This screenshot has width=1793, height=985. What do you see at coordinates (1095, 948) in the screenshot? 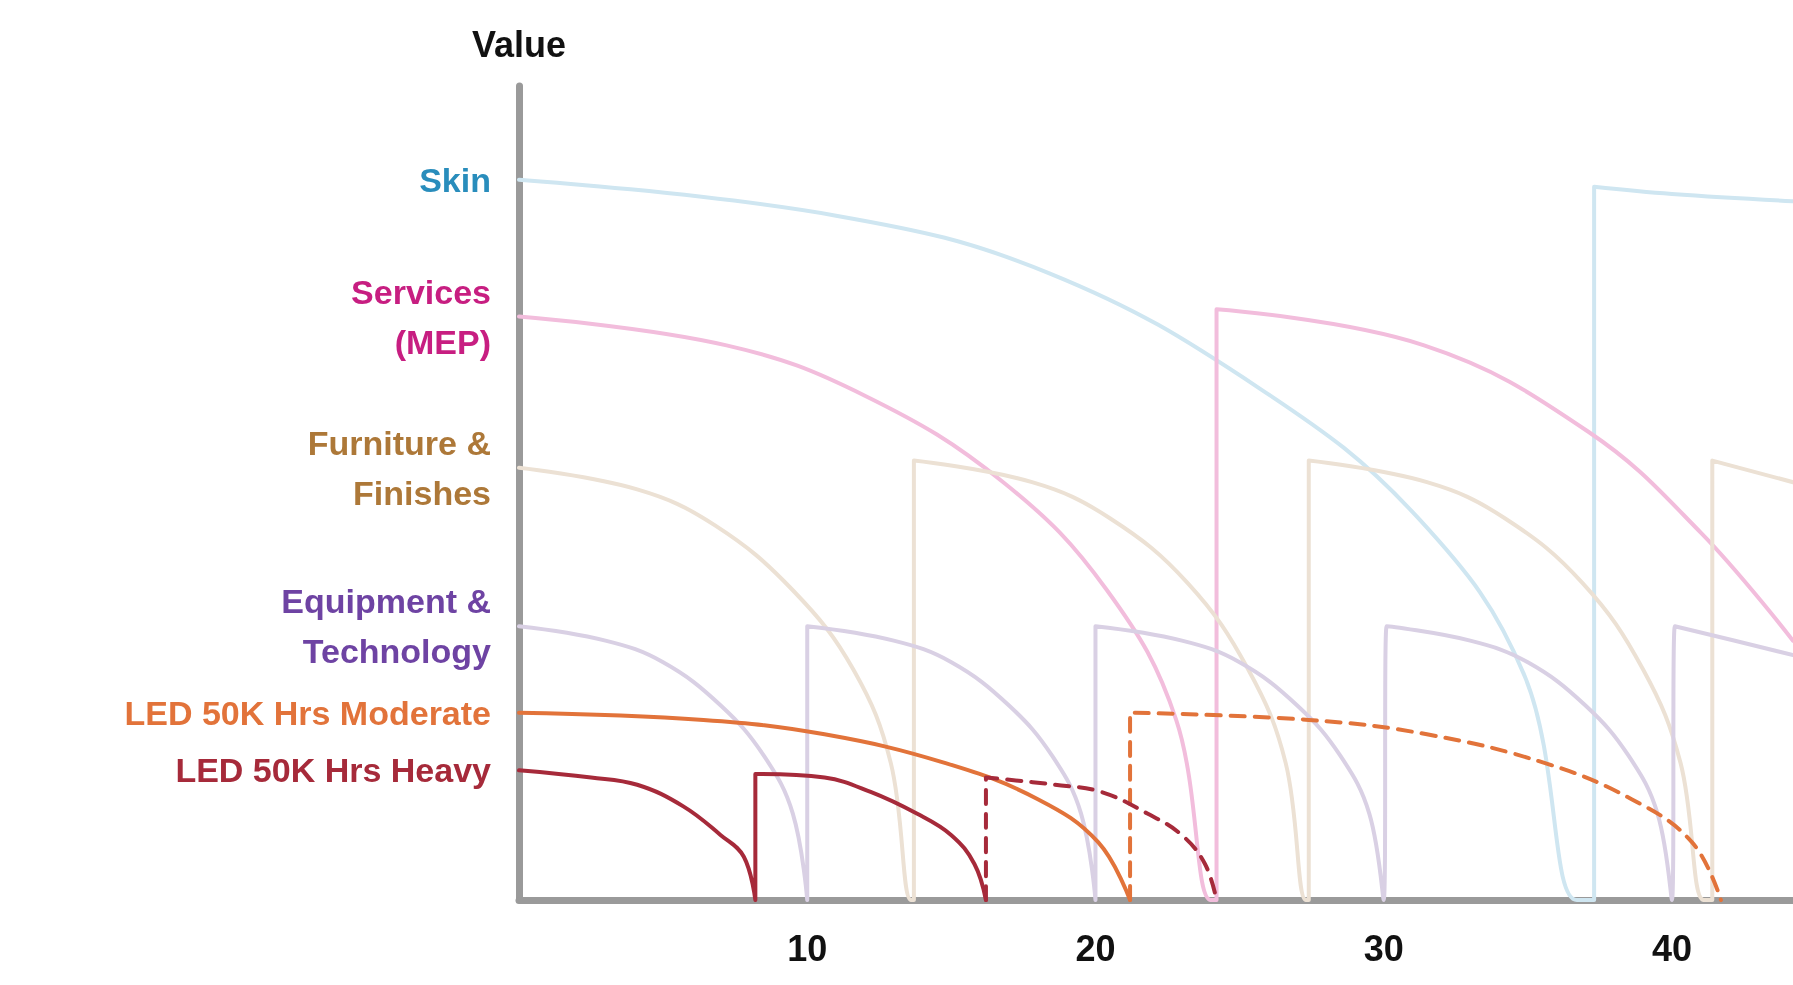
I see `x-tick-label: 20` at bounding box center [1095, 948].